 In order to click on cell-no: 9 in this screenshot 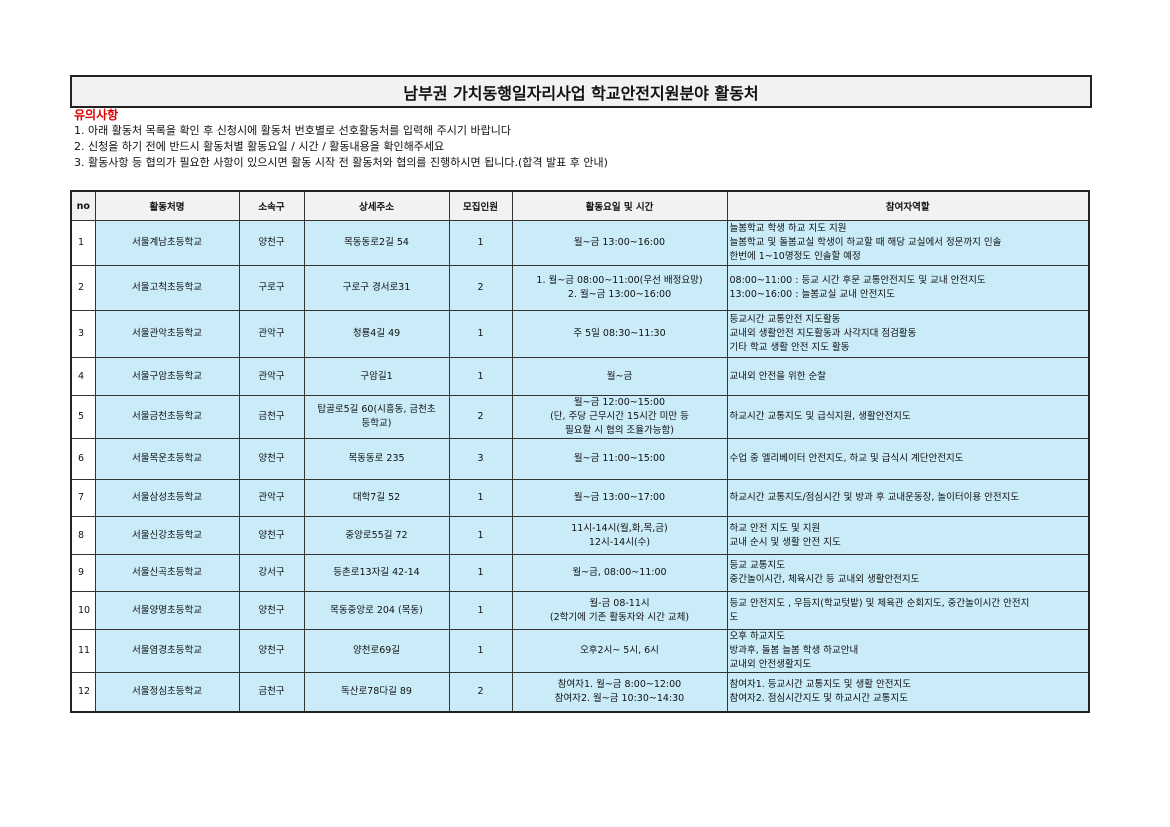, I will do `click(83, 573)`.